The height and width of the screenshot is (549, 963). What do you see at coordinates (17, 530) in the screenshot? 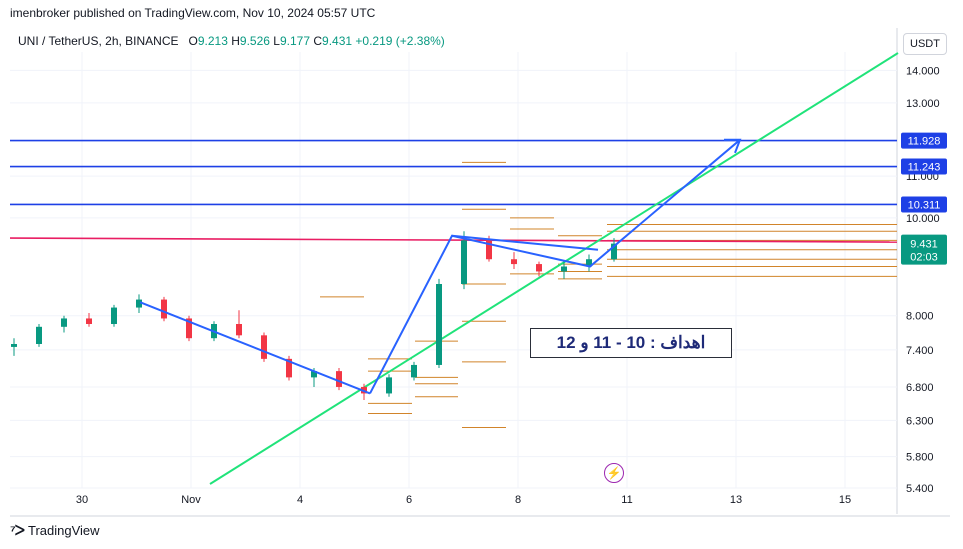
I see `tradingview-mark-icon: ⁷ᐳ` at bounding box center [17, 530].